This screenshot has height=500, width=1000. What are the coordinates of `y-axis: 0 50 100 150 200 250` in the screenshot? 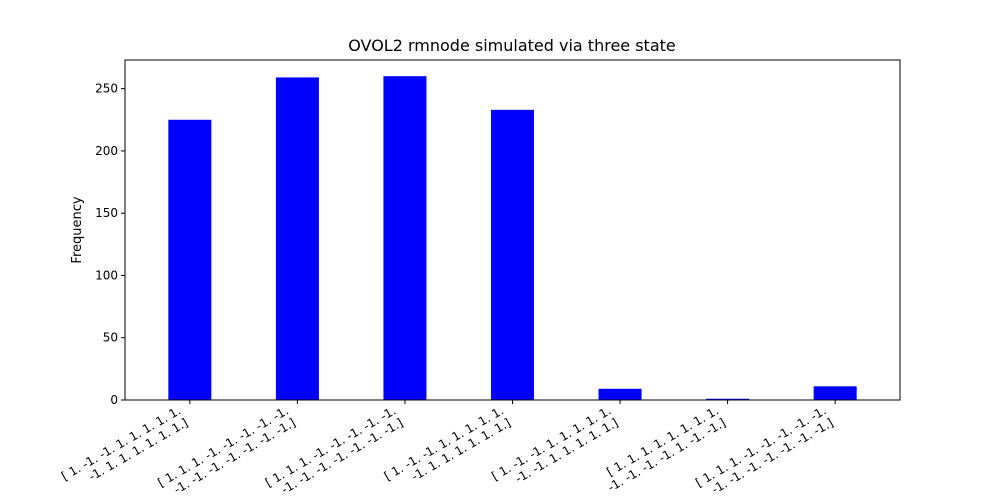 It's located at (110, 244).